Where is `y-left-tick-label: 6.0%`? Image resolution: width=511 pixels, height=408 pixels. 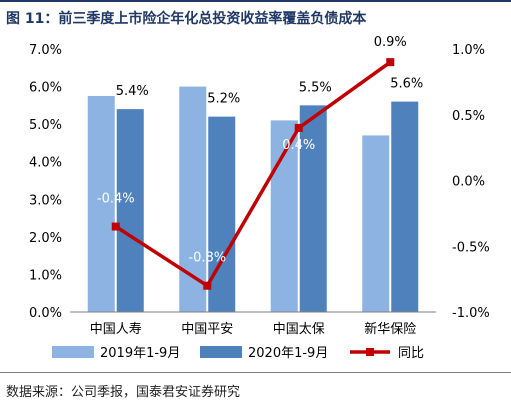
y-left-tick-label: 6.0% is located at coordinates (45, 88).